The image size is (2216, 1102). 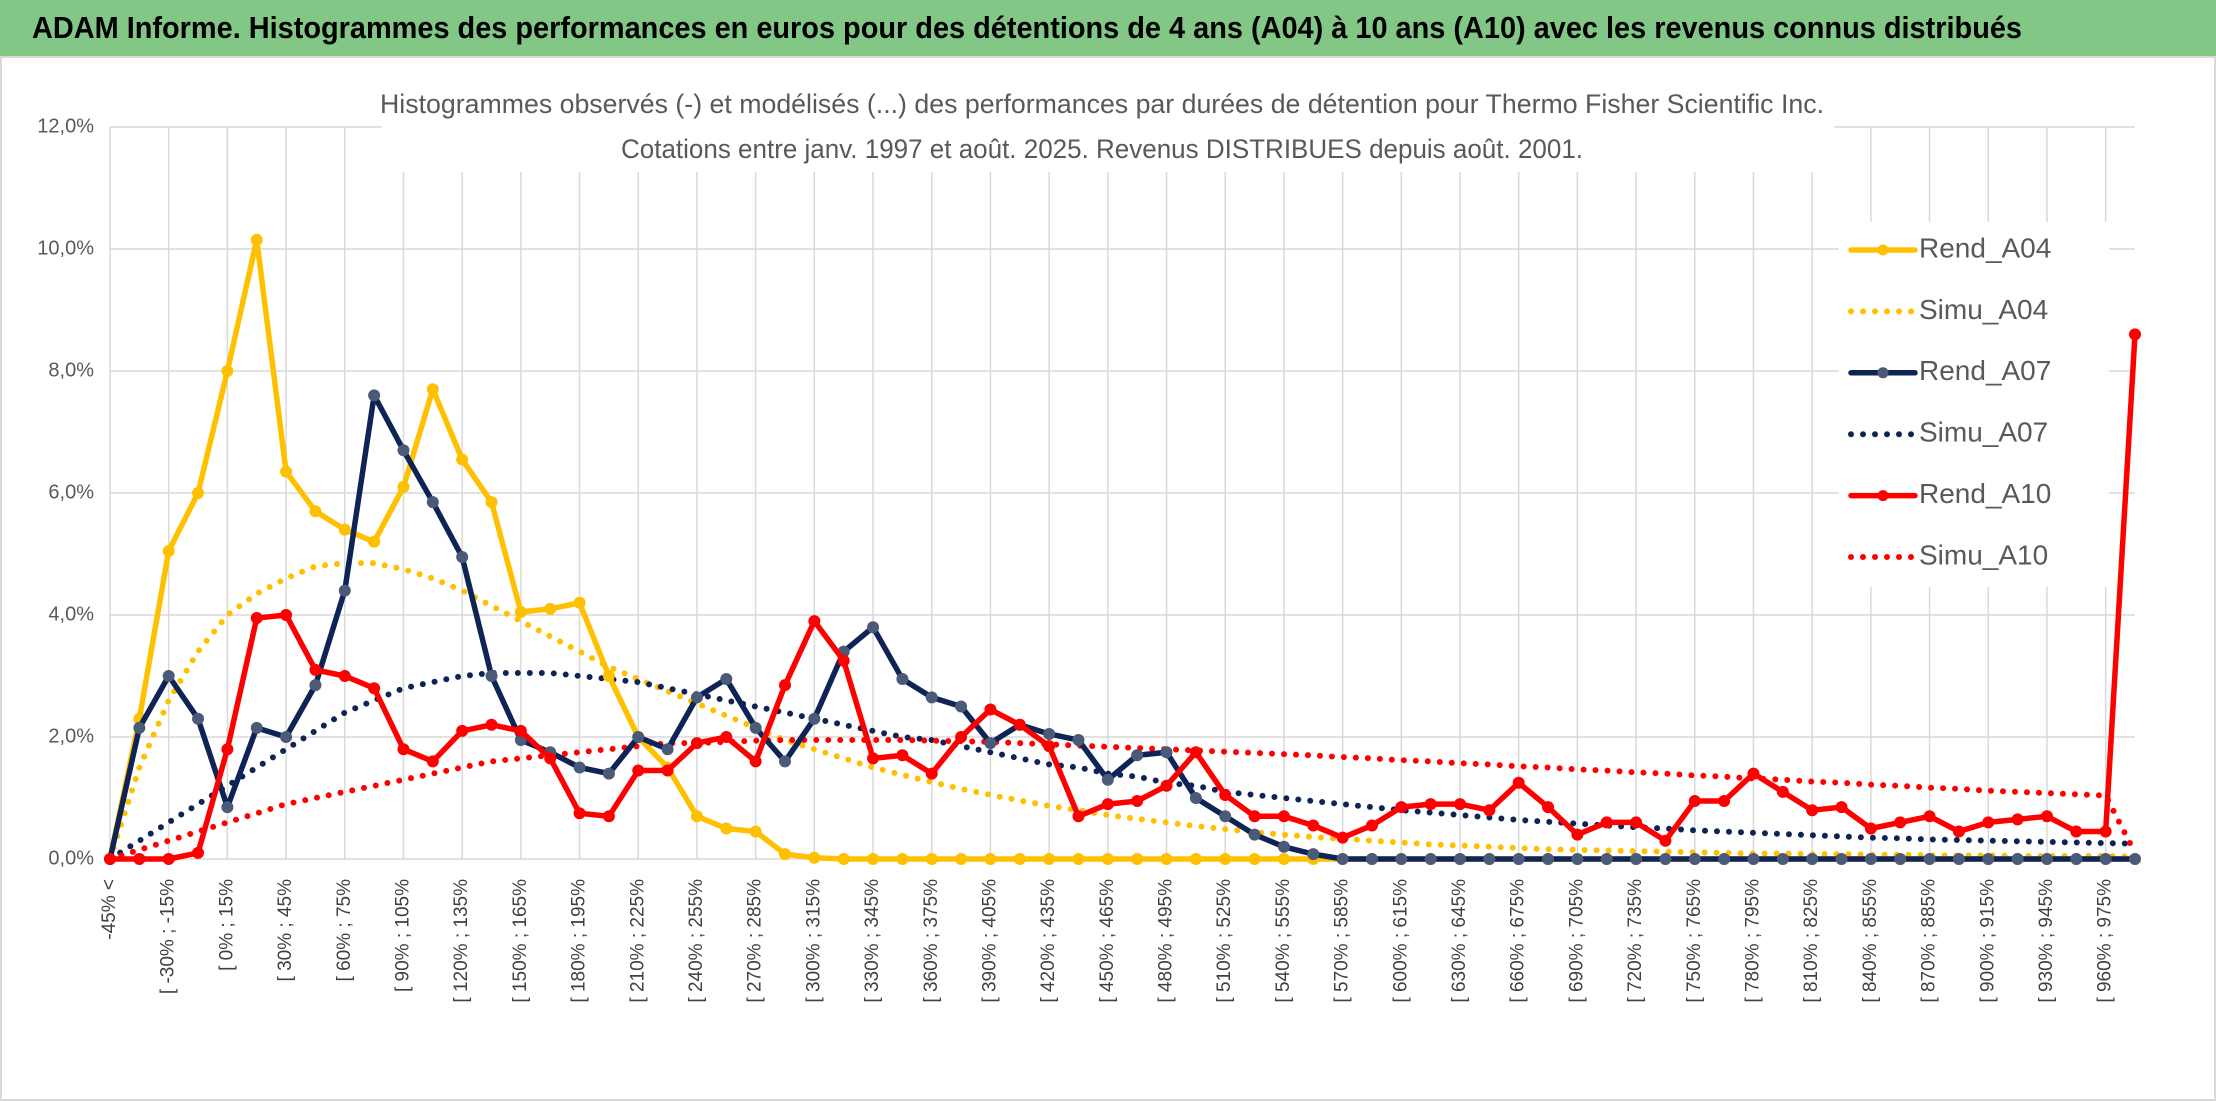 What do you see at coordinates (637, 941) in the screenshot?
I see `x-tick-label: [ 210% ; 225%` at bounding box center [637, 941].